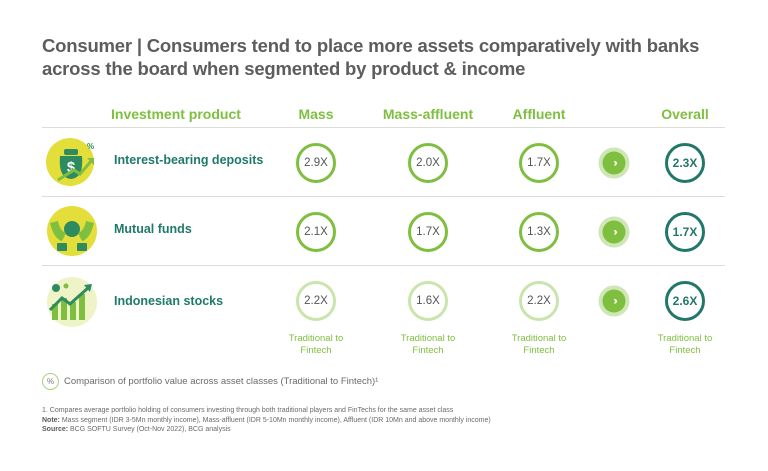  What do you see at coordinates (685, 114) in the screenshot?
I see `column-header-overall: Overall` at bounding box center [685, 114].